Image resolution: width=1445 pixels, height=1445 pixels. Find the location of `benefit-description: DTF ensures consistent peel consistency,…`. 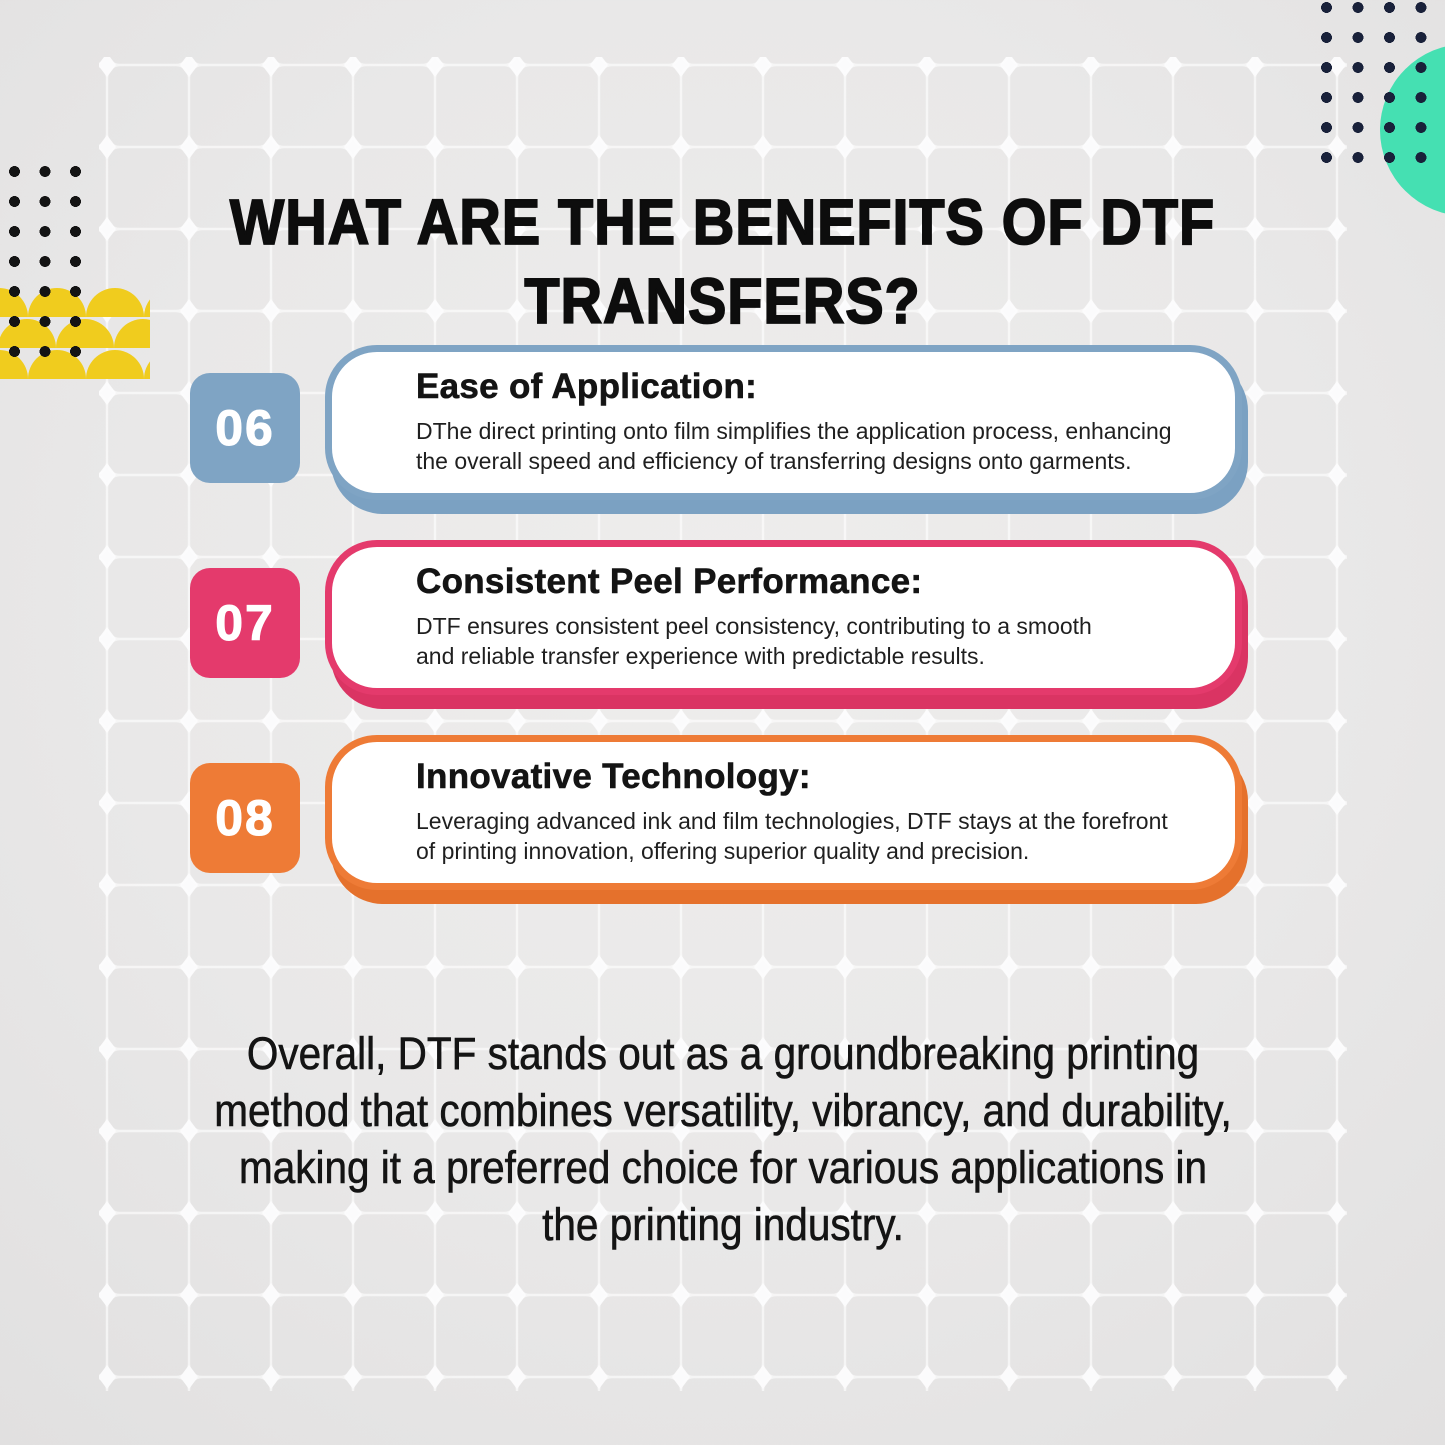

benefit-description: DTF ensures consistent peel consistency,… is located at coordinates (815, 641).